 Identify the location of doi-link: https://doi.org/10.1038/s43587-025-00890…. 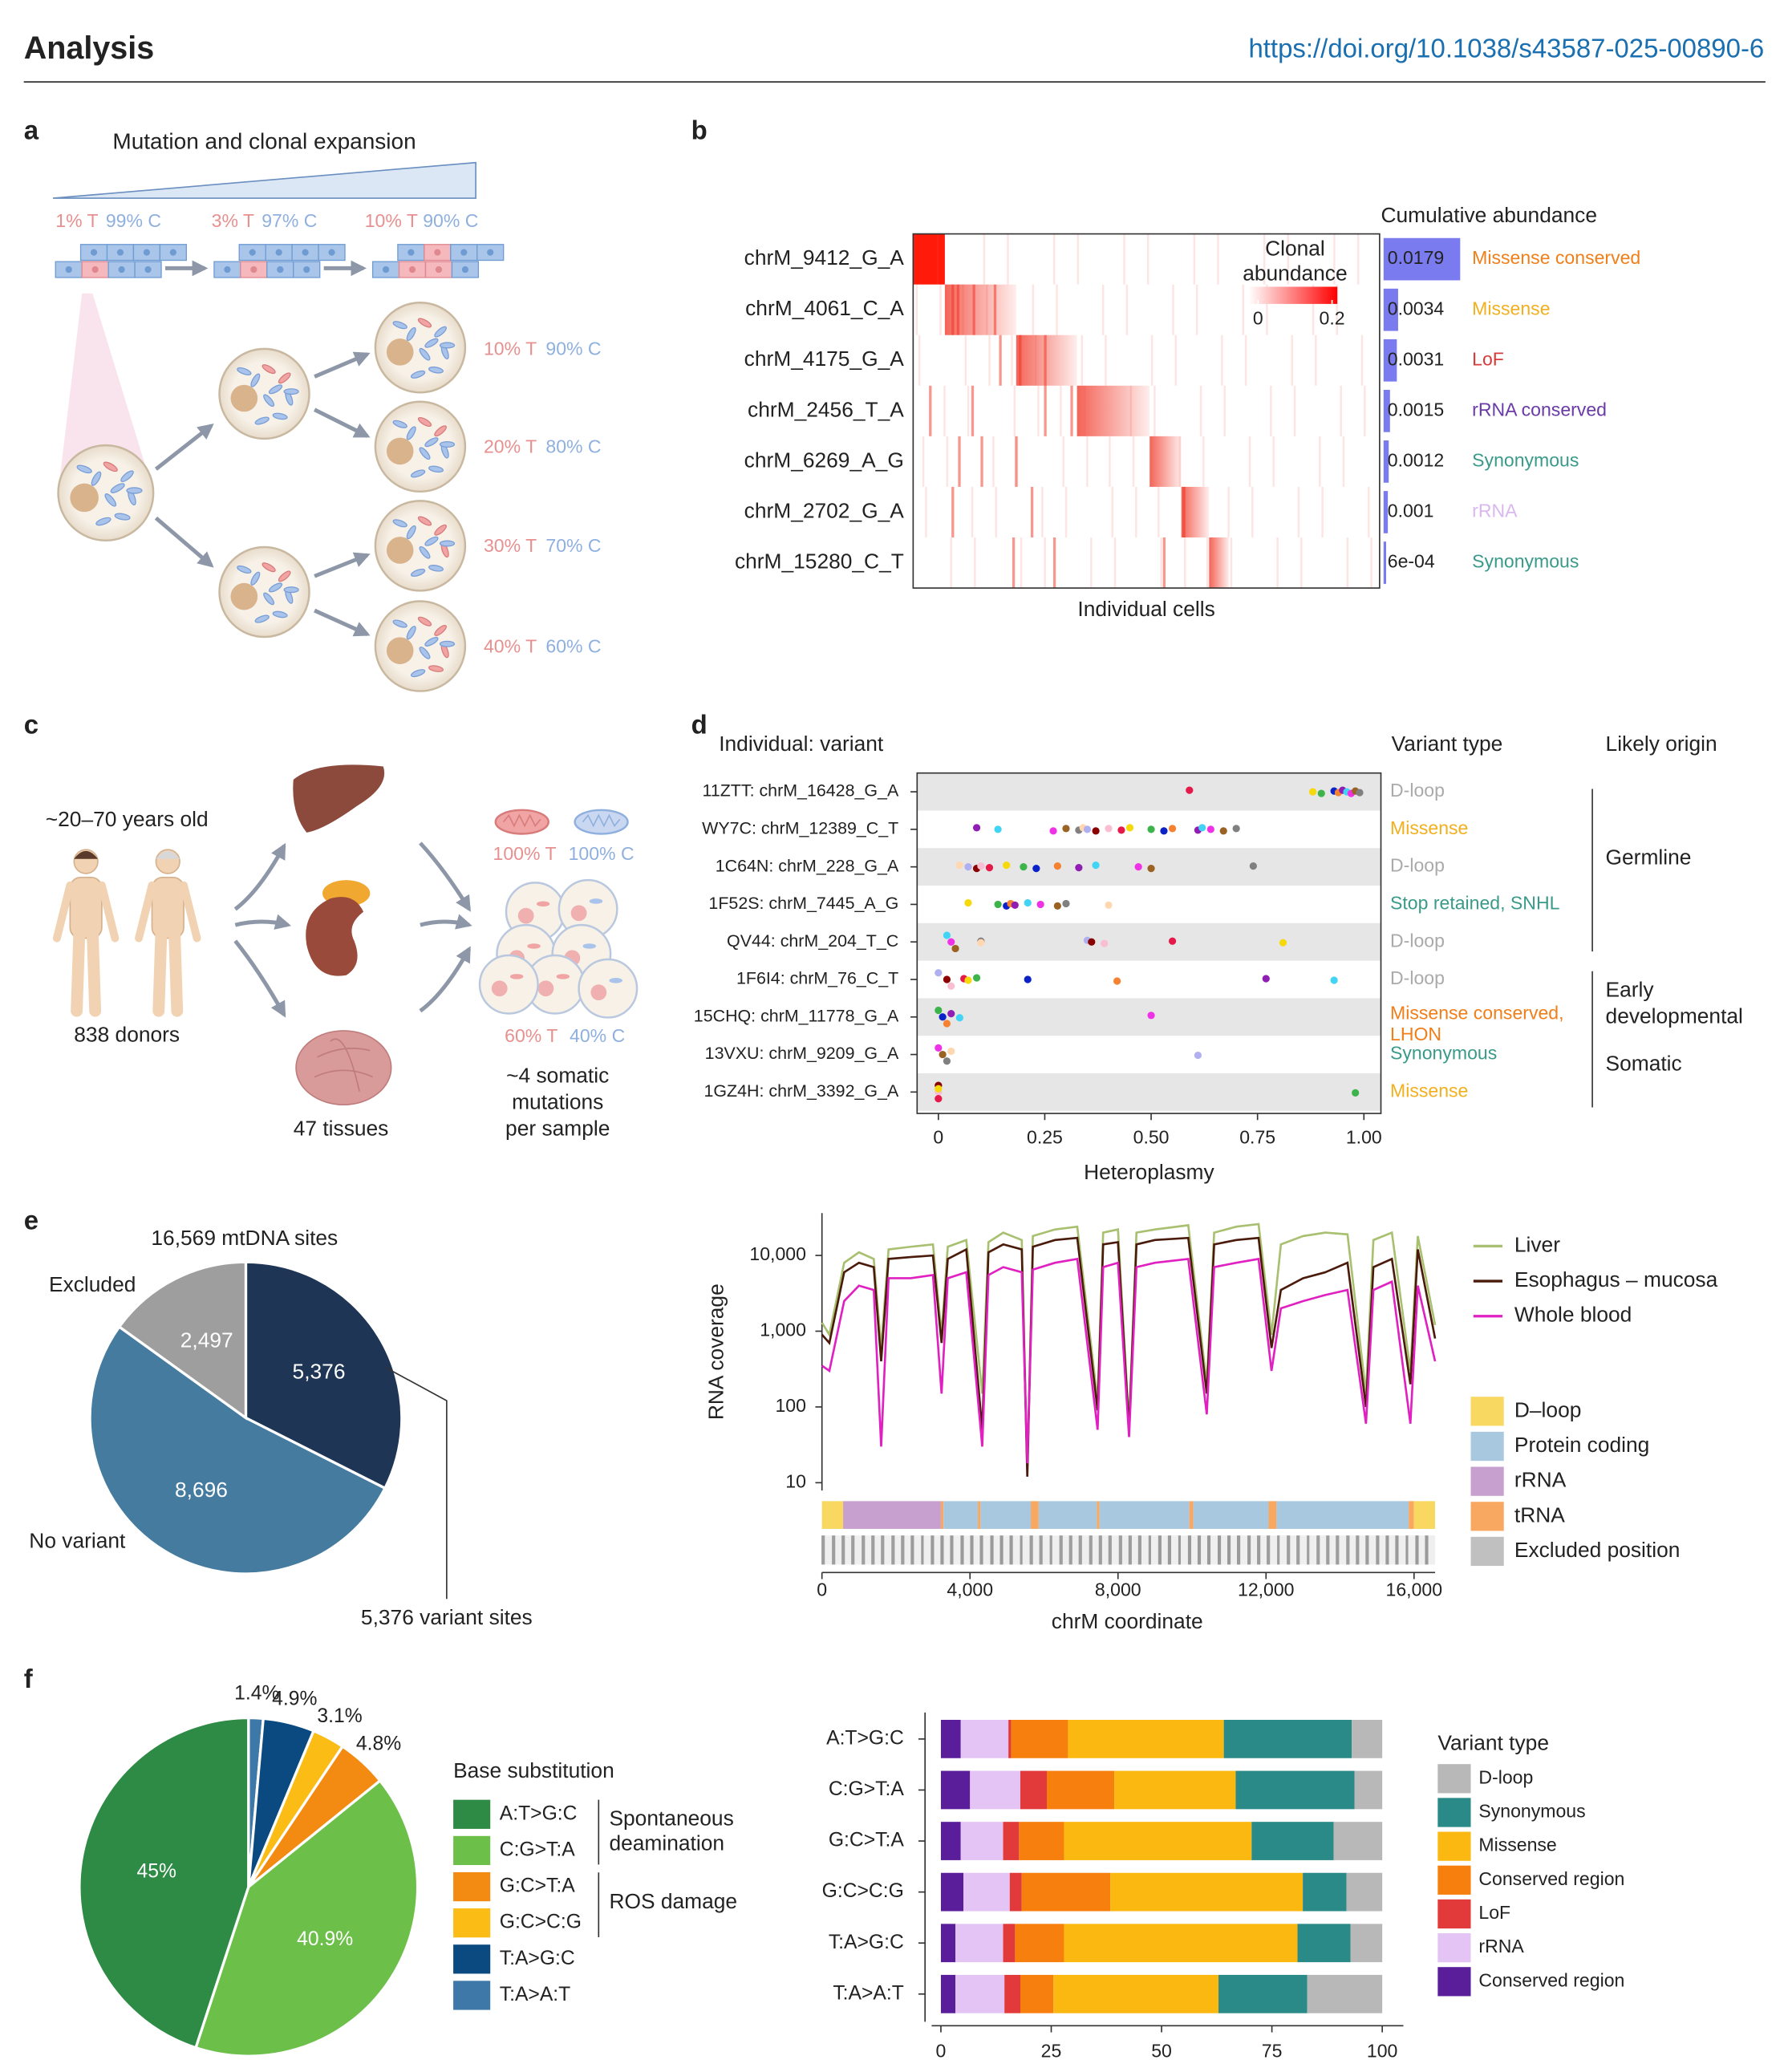
(1506, 48).